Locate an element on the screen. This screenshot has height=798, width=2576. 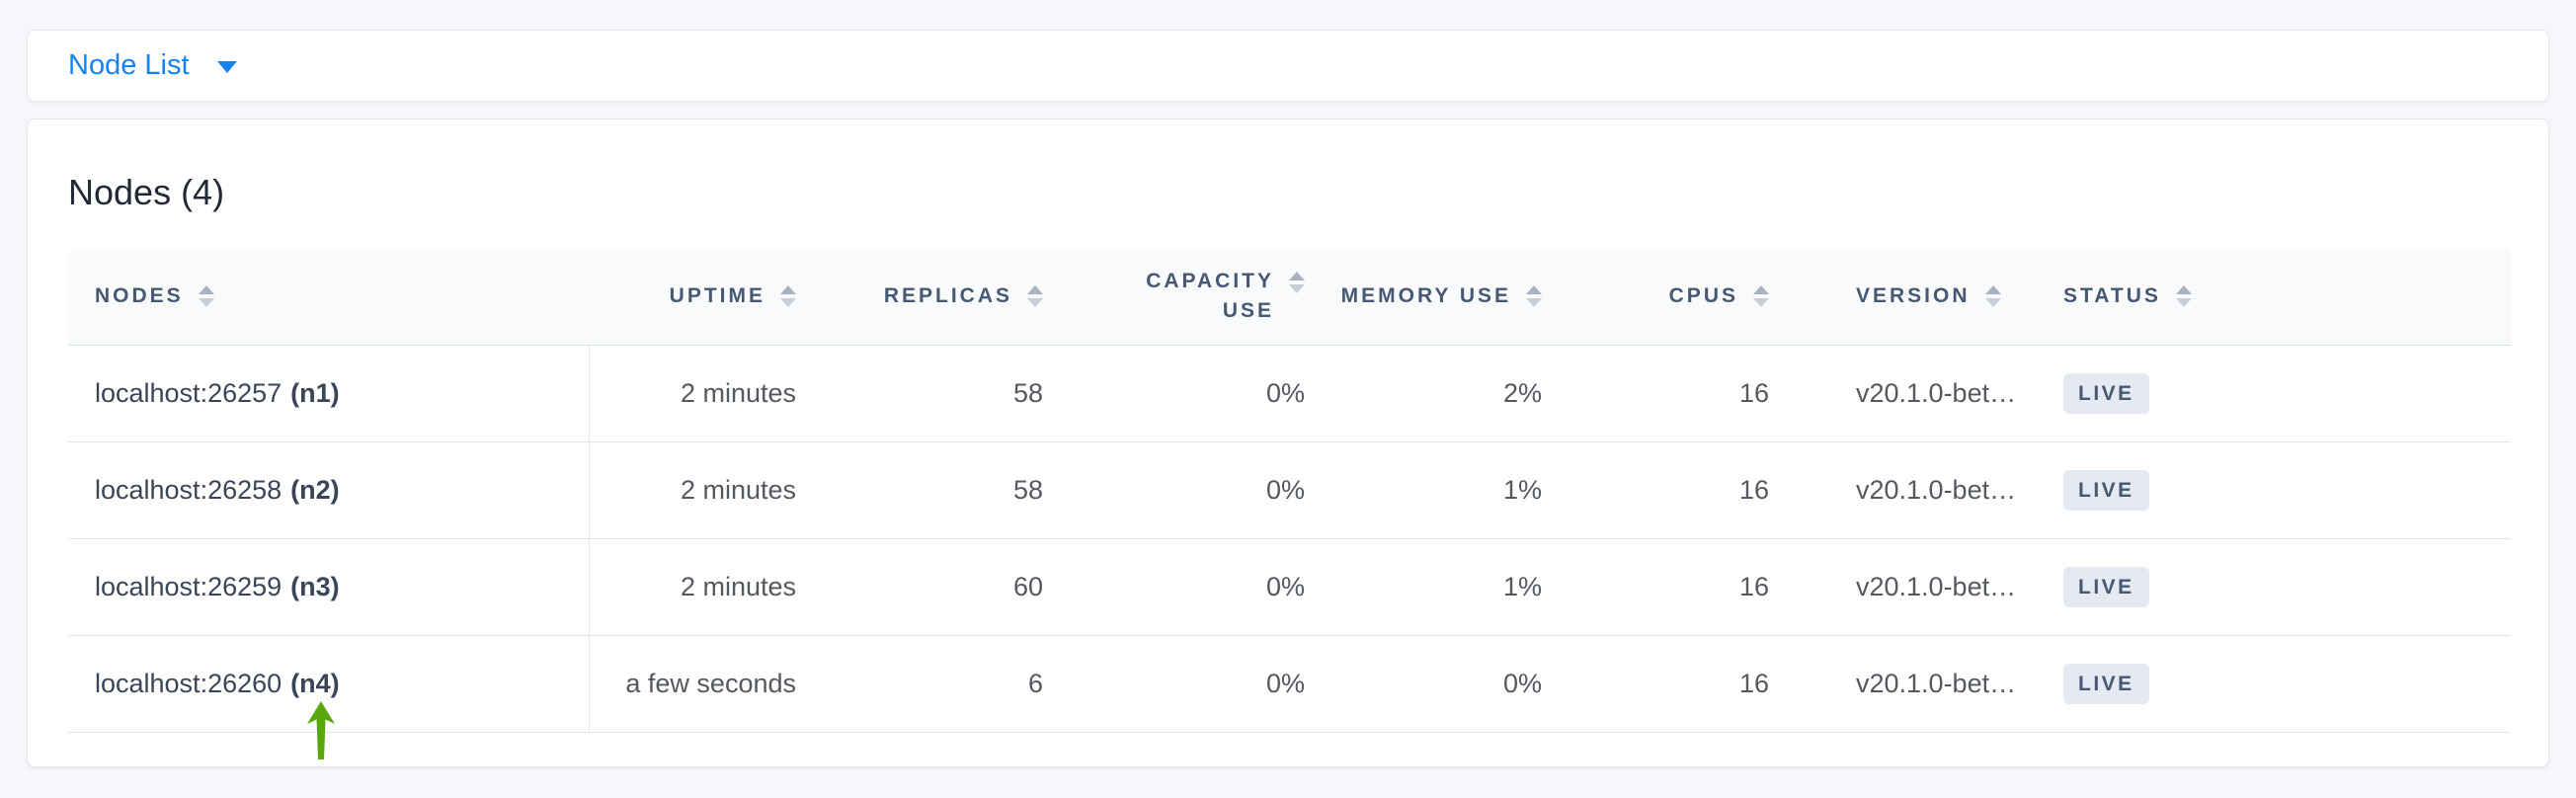
column-header-status: STATUS is located at coordinates (2273, 297).